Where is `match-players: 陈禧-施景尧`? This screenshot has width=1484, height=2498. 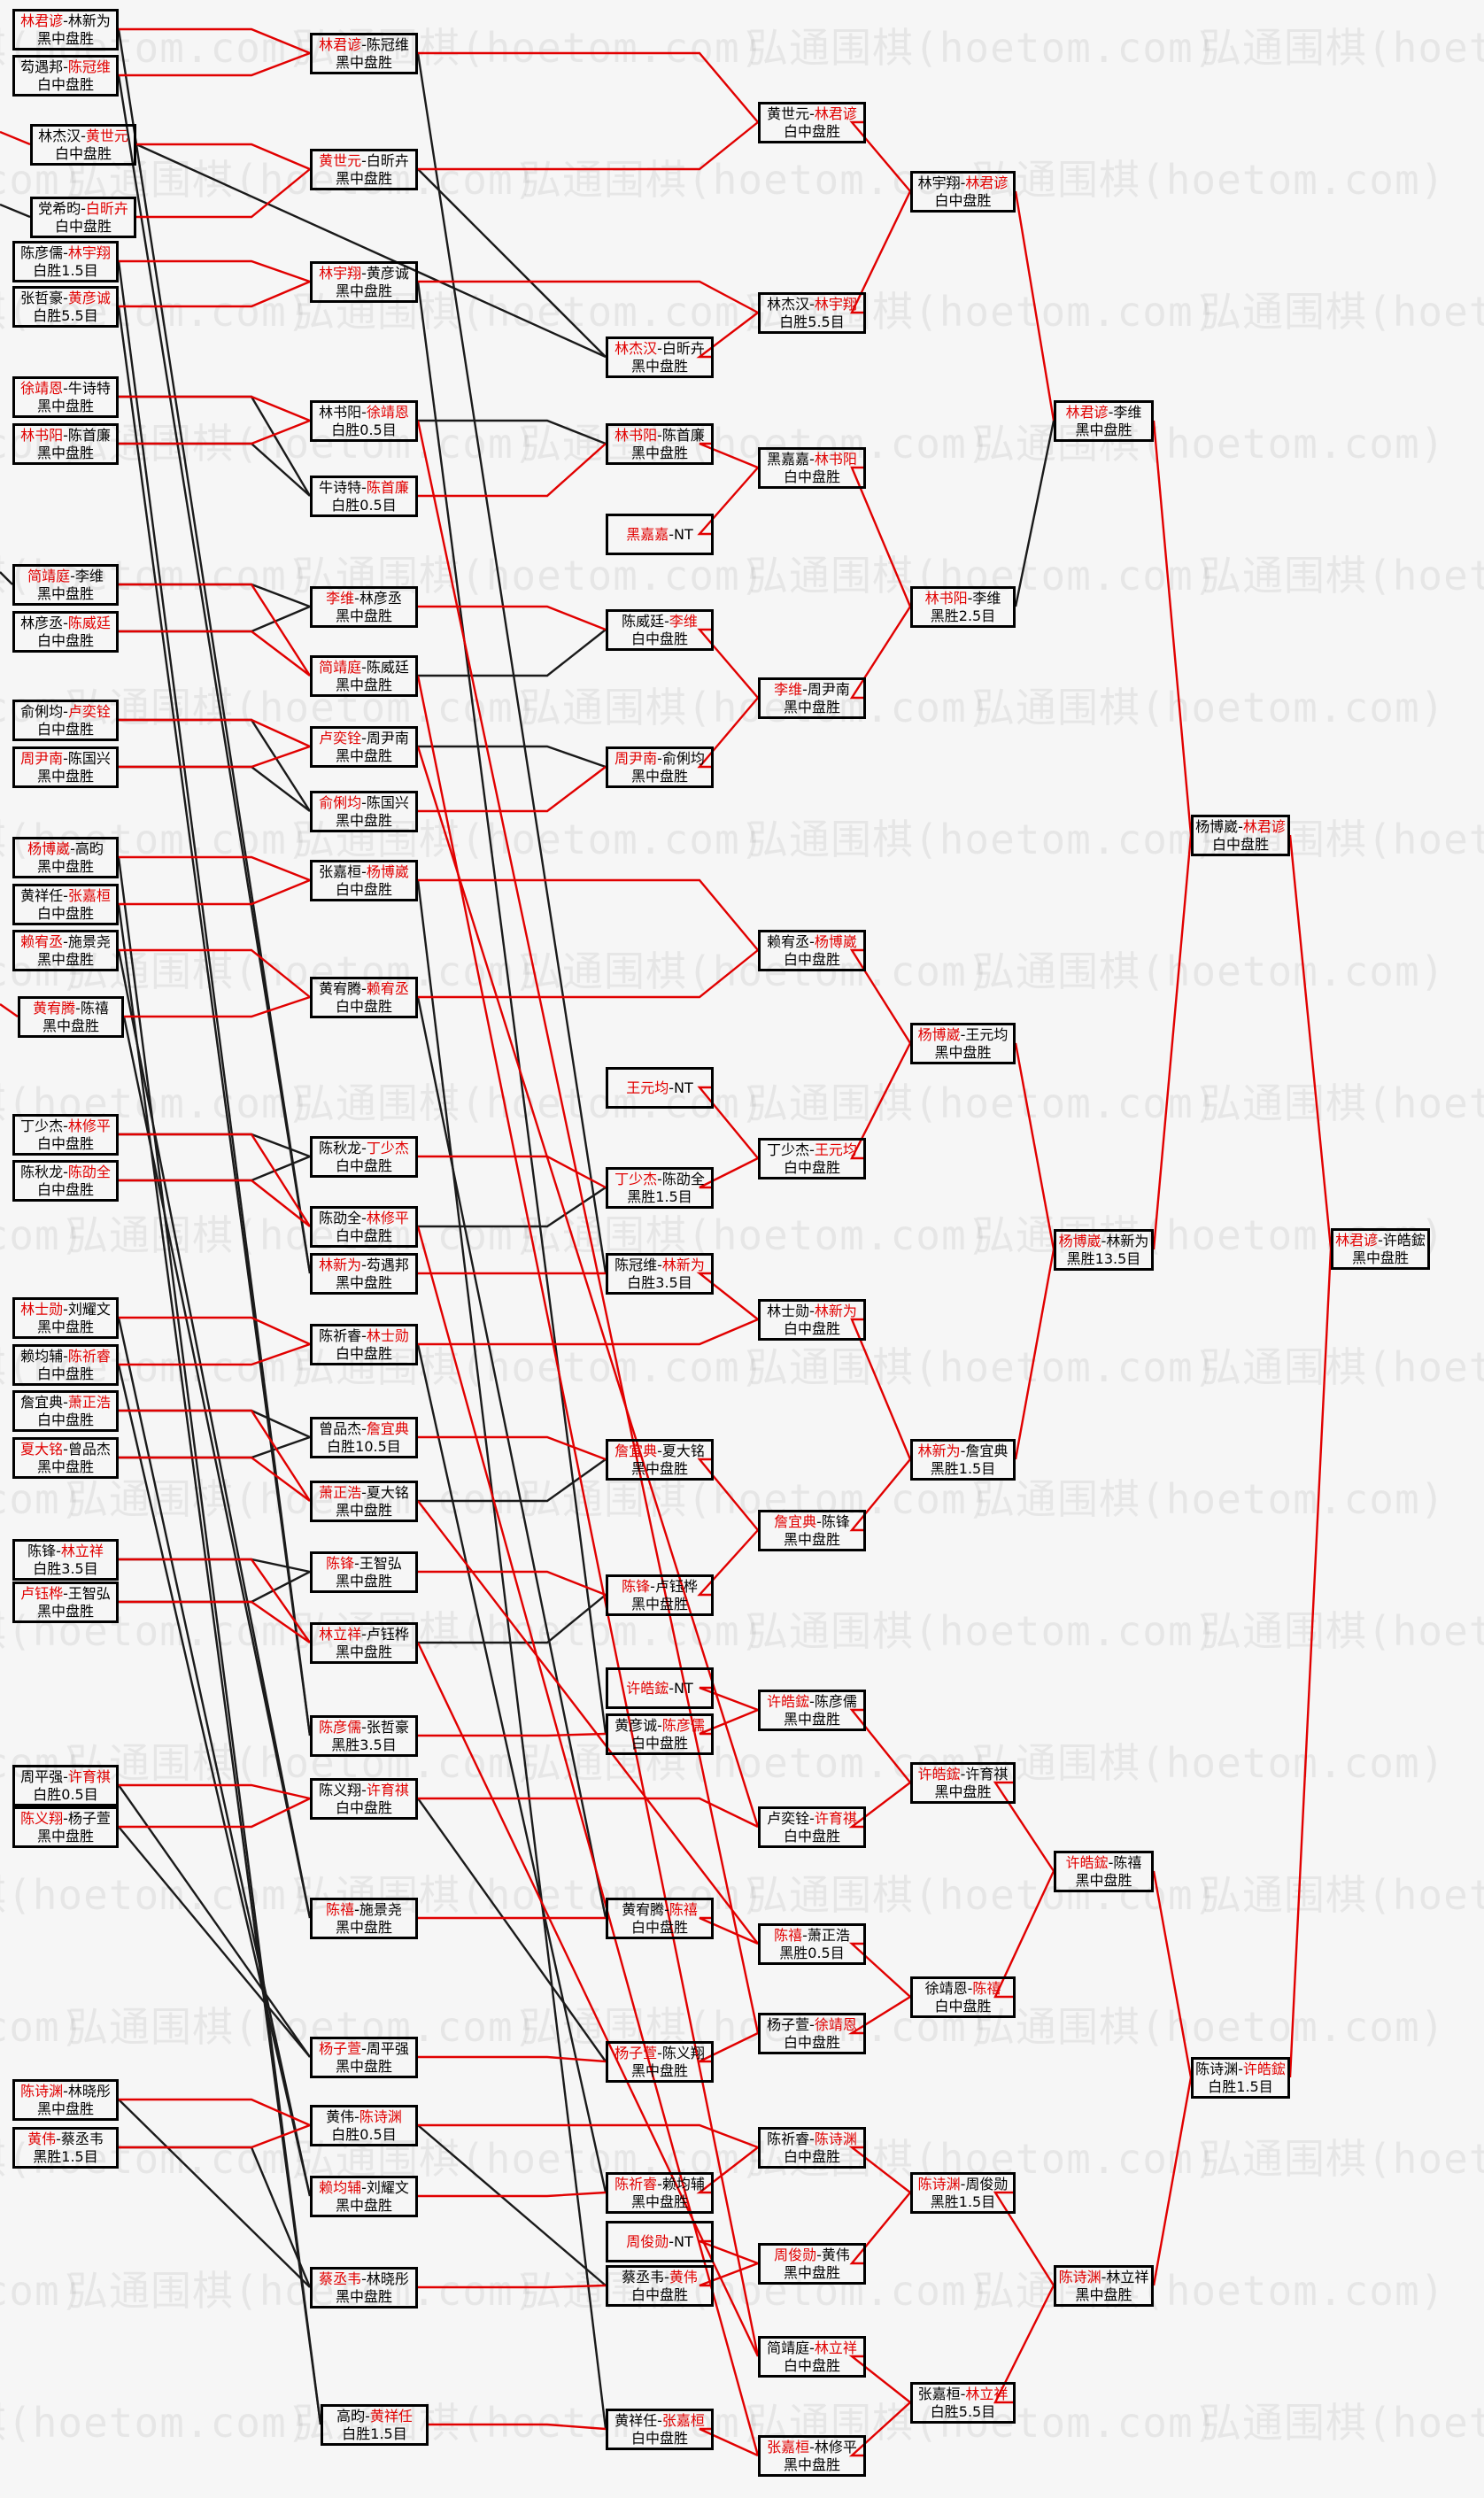
match-players: 陈禧-施景尧 is located at coordinates (364, 1910).